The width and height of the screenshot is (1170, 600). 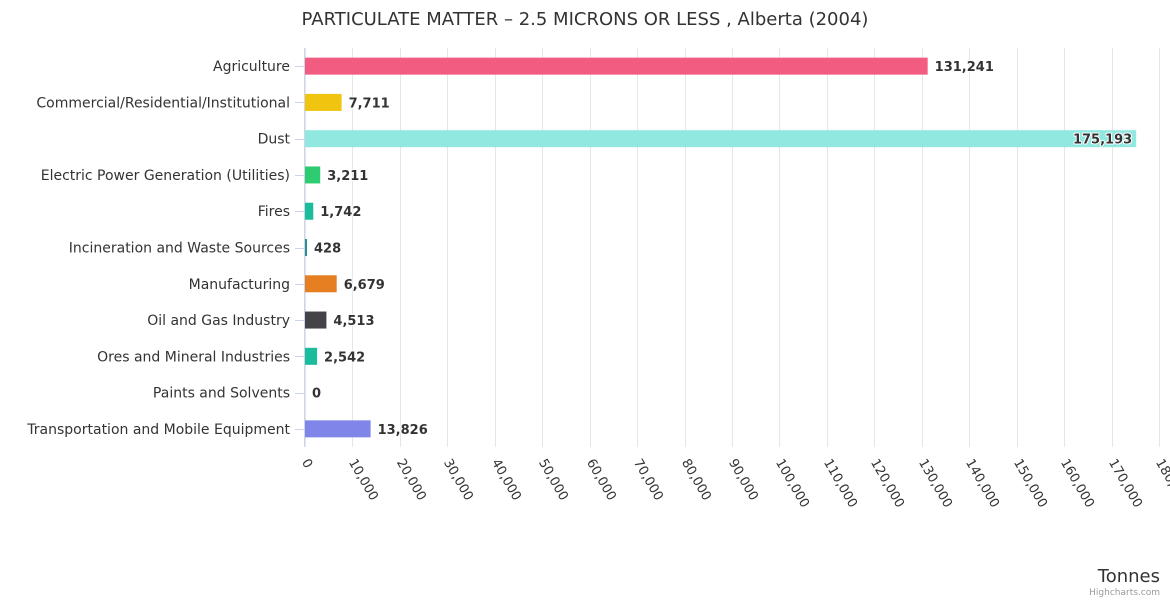 I want to click on category-label: Transportation and Mobile Equipment, so click(x=158, y=430).